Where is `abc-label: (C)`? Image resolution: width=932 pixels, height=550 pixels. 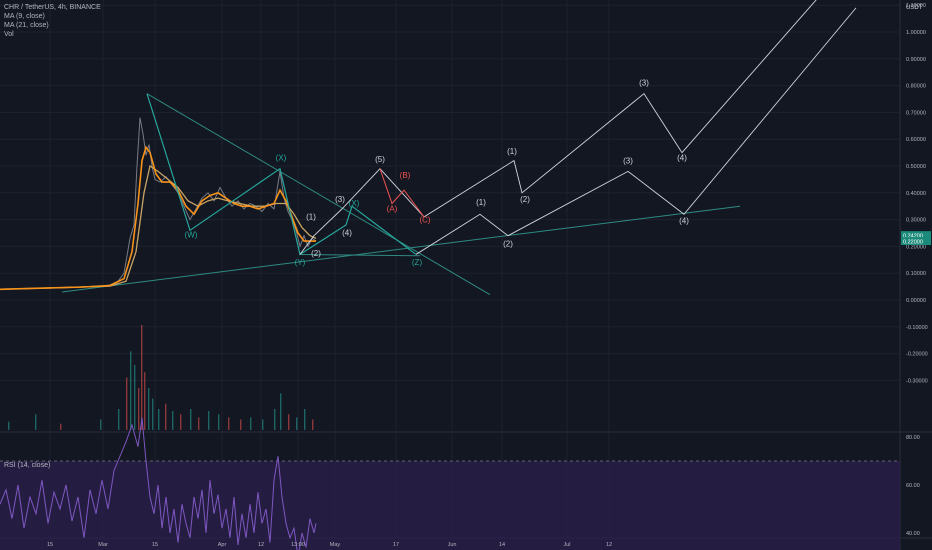
abc-label: (C) is located at coordinates (424, 219).